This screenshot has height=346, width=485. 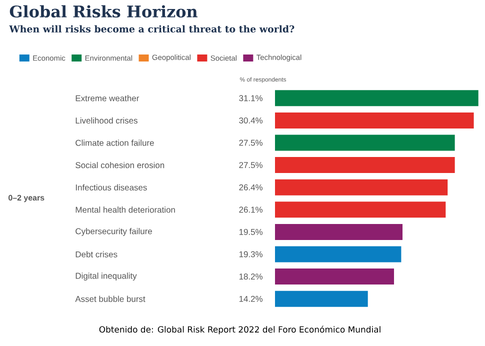 I want to click on data-label: 30.4%, so click(x=251, y=120).